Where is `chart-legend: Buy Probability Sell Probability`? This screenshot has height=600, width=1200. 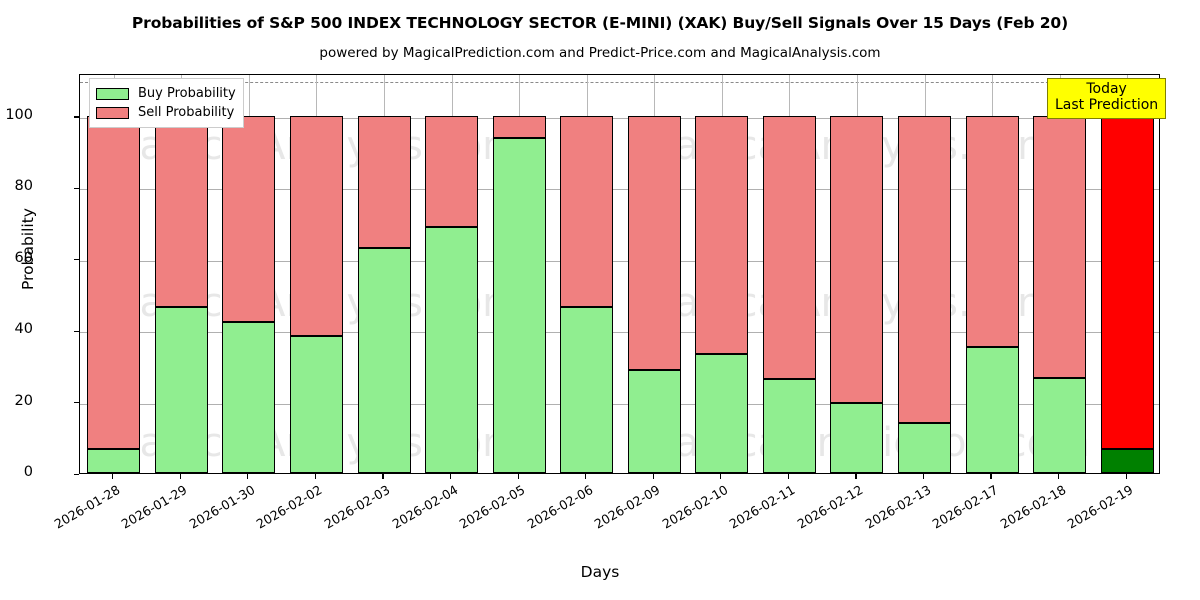
chart-legend: Buy Probability Sell Probability is located at coordinates (166, 103).